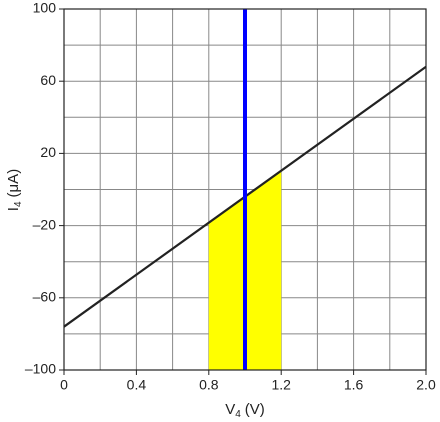 The height and width of the screenshot is (422, 440). I want to click on x-tick-label: 0.4, so click(137, 385).